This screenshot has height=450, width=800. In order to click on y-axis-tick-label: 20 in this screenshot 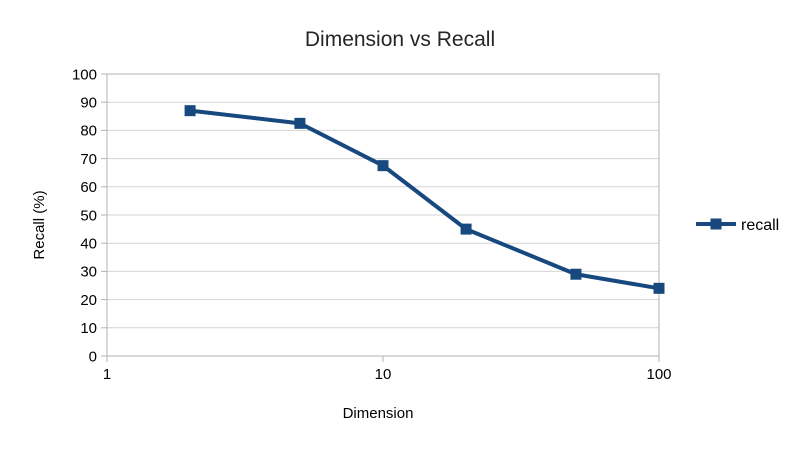, I will do `click(88, 300)`.